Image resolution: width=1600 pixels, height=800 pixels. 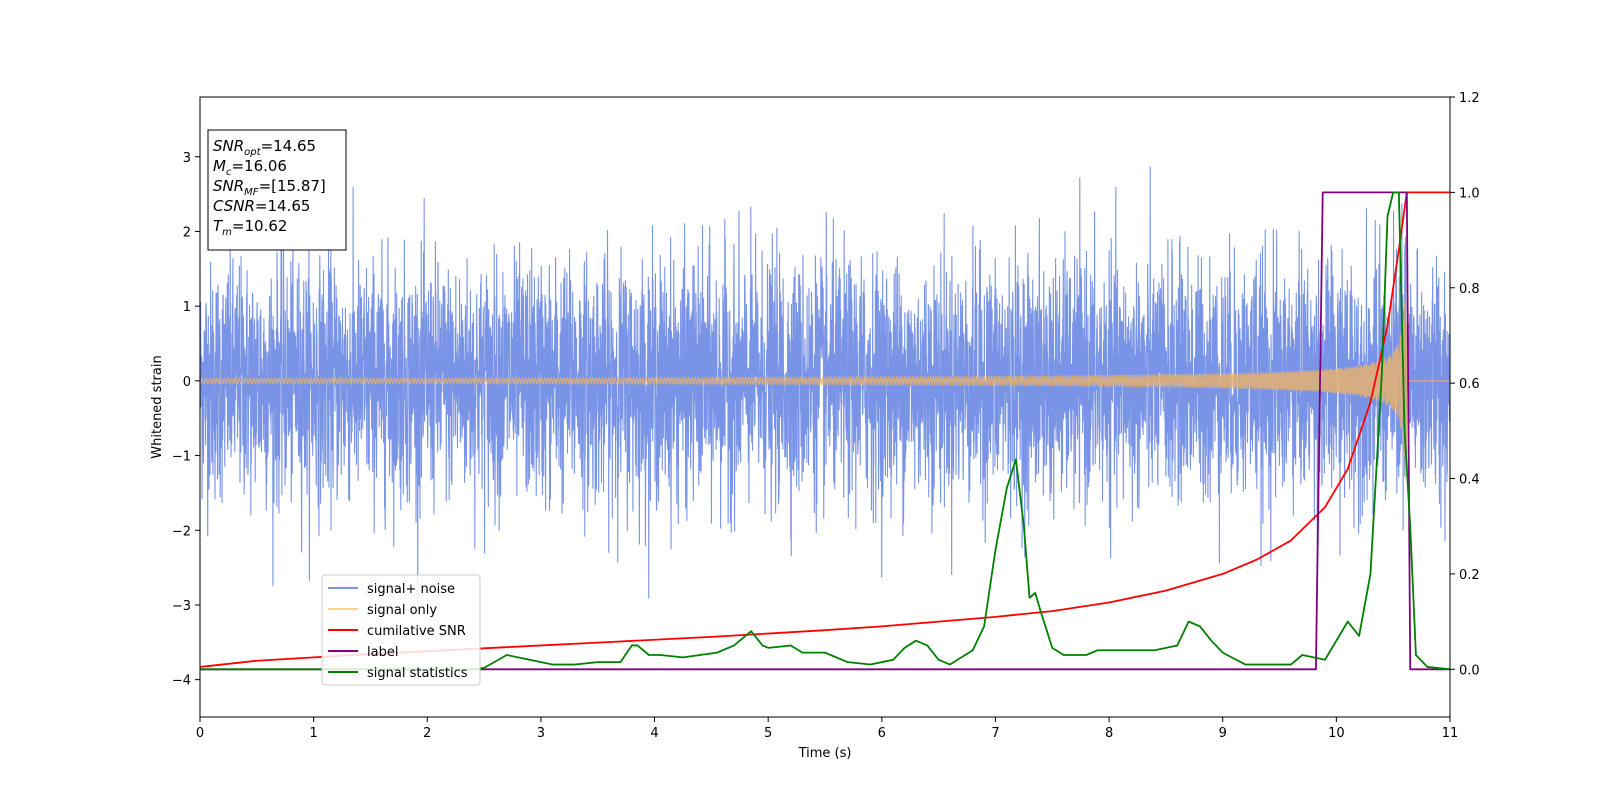 I want to click on y2-tick-label-4: 0.8, so click(x=1469, y=289).